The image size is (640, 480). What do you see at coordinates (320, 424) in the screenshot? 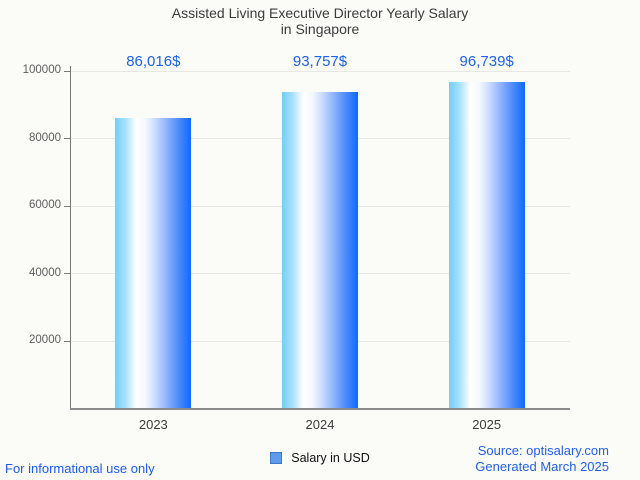
I see `x-axis-category-label: 2024` at bounding box center [320, 424].